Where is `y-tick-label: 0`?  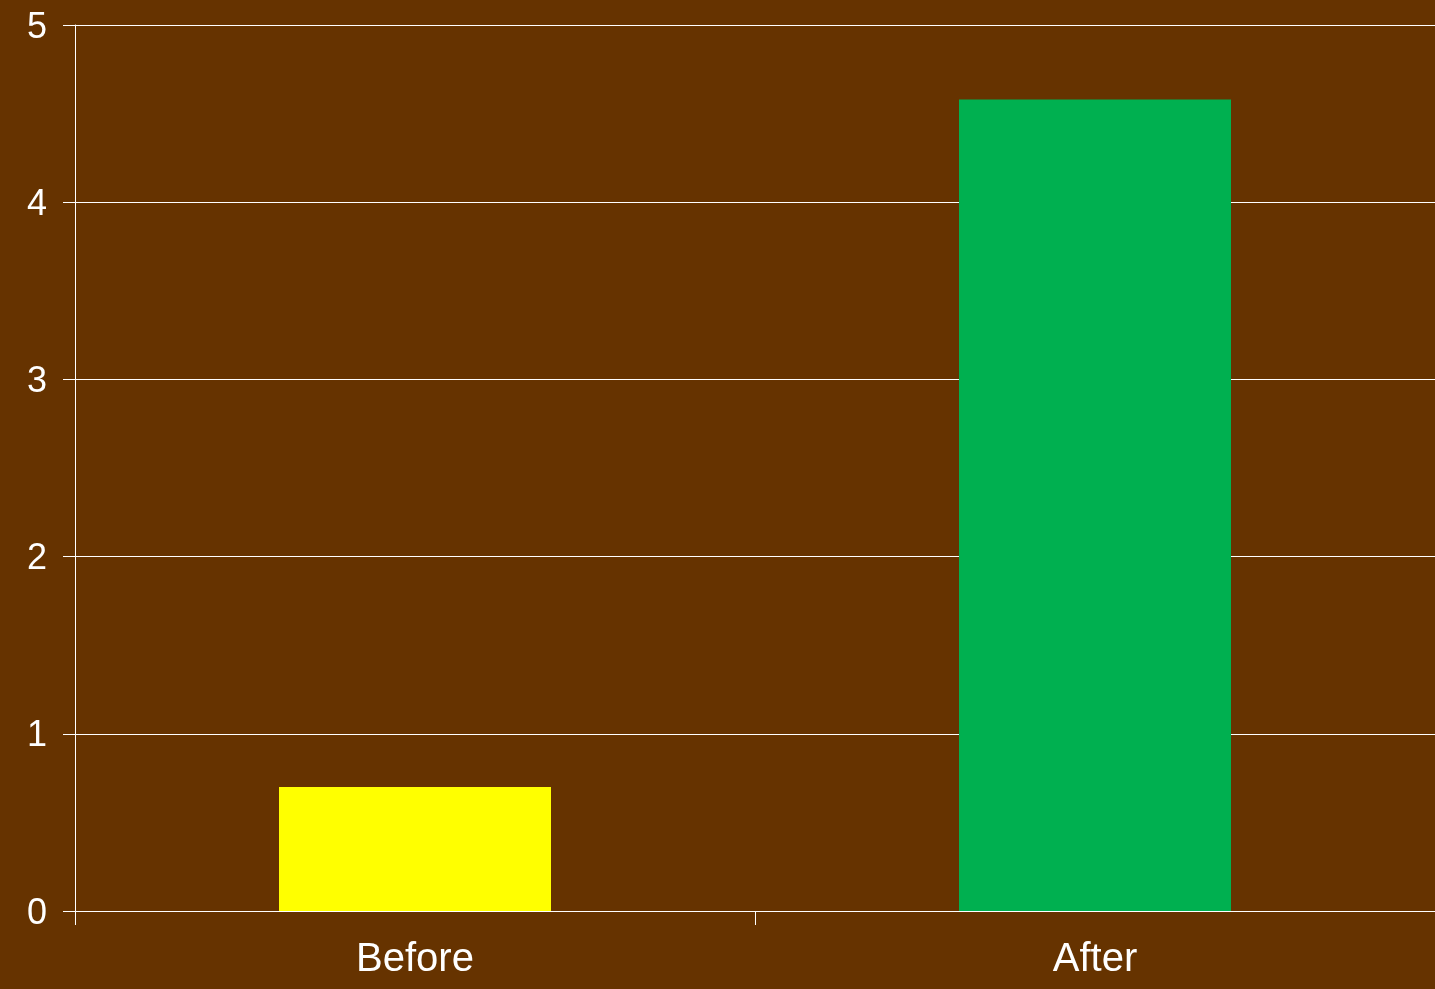
y-tick-label: 0 is located at coordinates (36, 911).